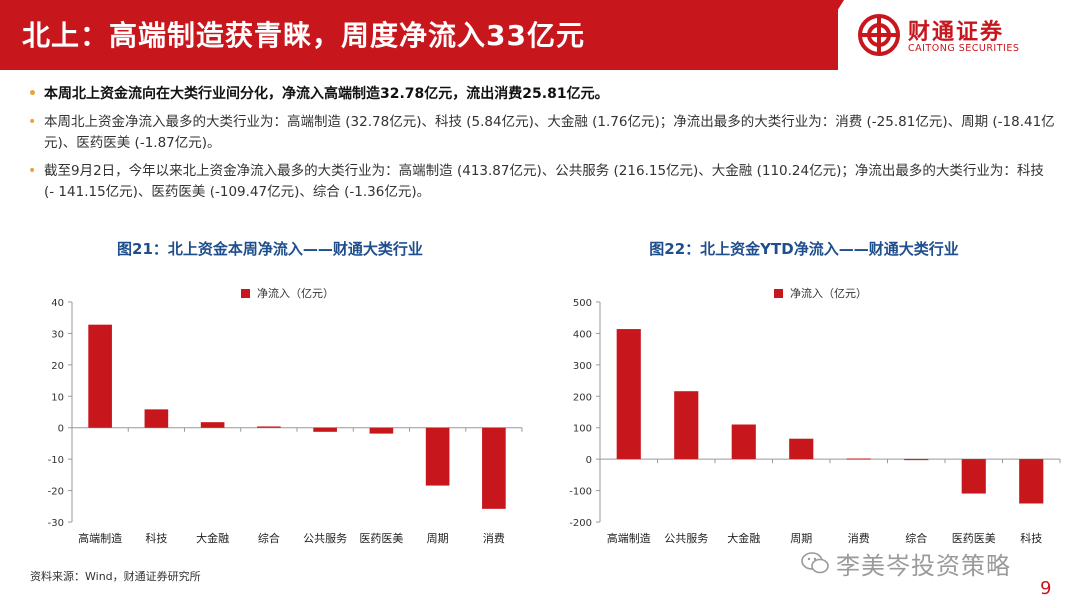  I want to click on source-note: 资料来源：Wind，财通证券研究所, so click(115, 576).